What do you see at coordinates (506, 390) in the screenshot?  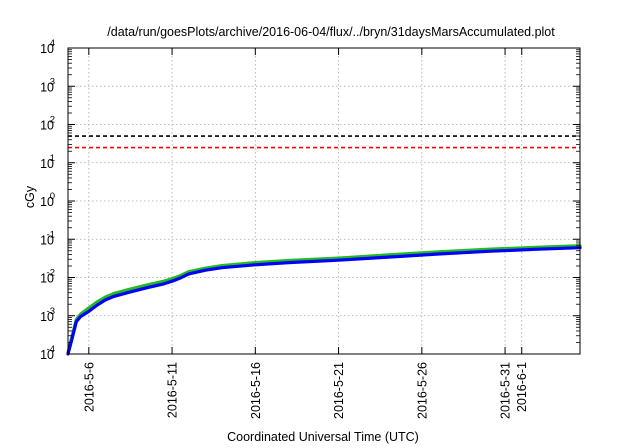 I see `x-tick-label: 2016-5-31` at bounding box center [506, 390].